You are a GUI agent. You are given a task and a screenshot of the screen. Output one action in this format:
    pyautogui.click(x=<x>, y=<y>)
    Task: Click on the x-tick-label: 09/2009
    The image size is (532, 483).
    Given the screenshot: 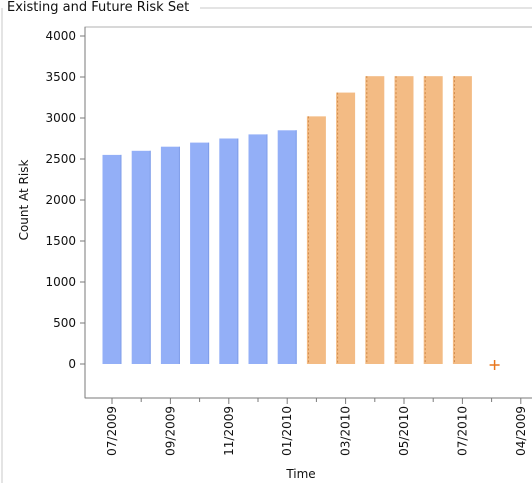 What is the action you would take?
    pyautogui.click(x=170, y=431)
    